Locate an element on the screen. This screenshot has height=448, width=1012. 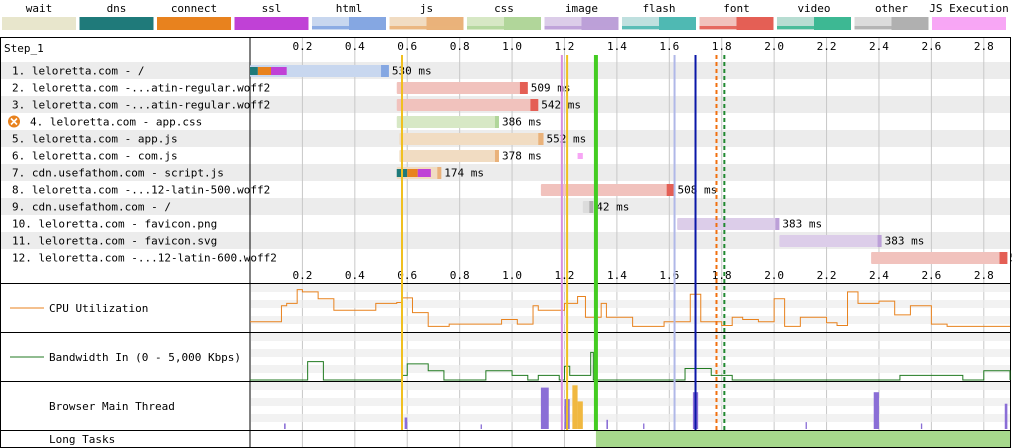
request-timing: 42 ms is located at coordinates (612, 207).